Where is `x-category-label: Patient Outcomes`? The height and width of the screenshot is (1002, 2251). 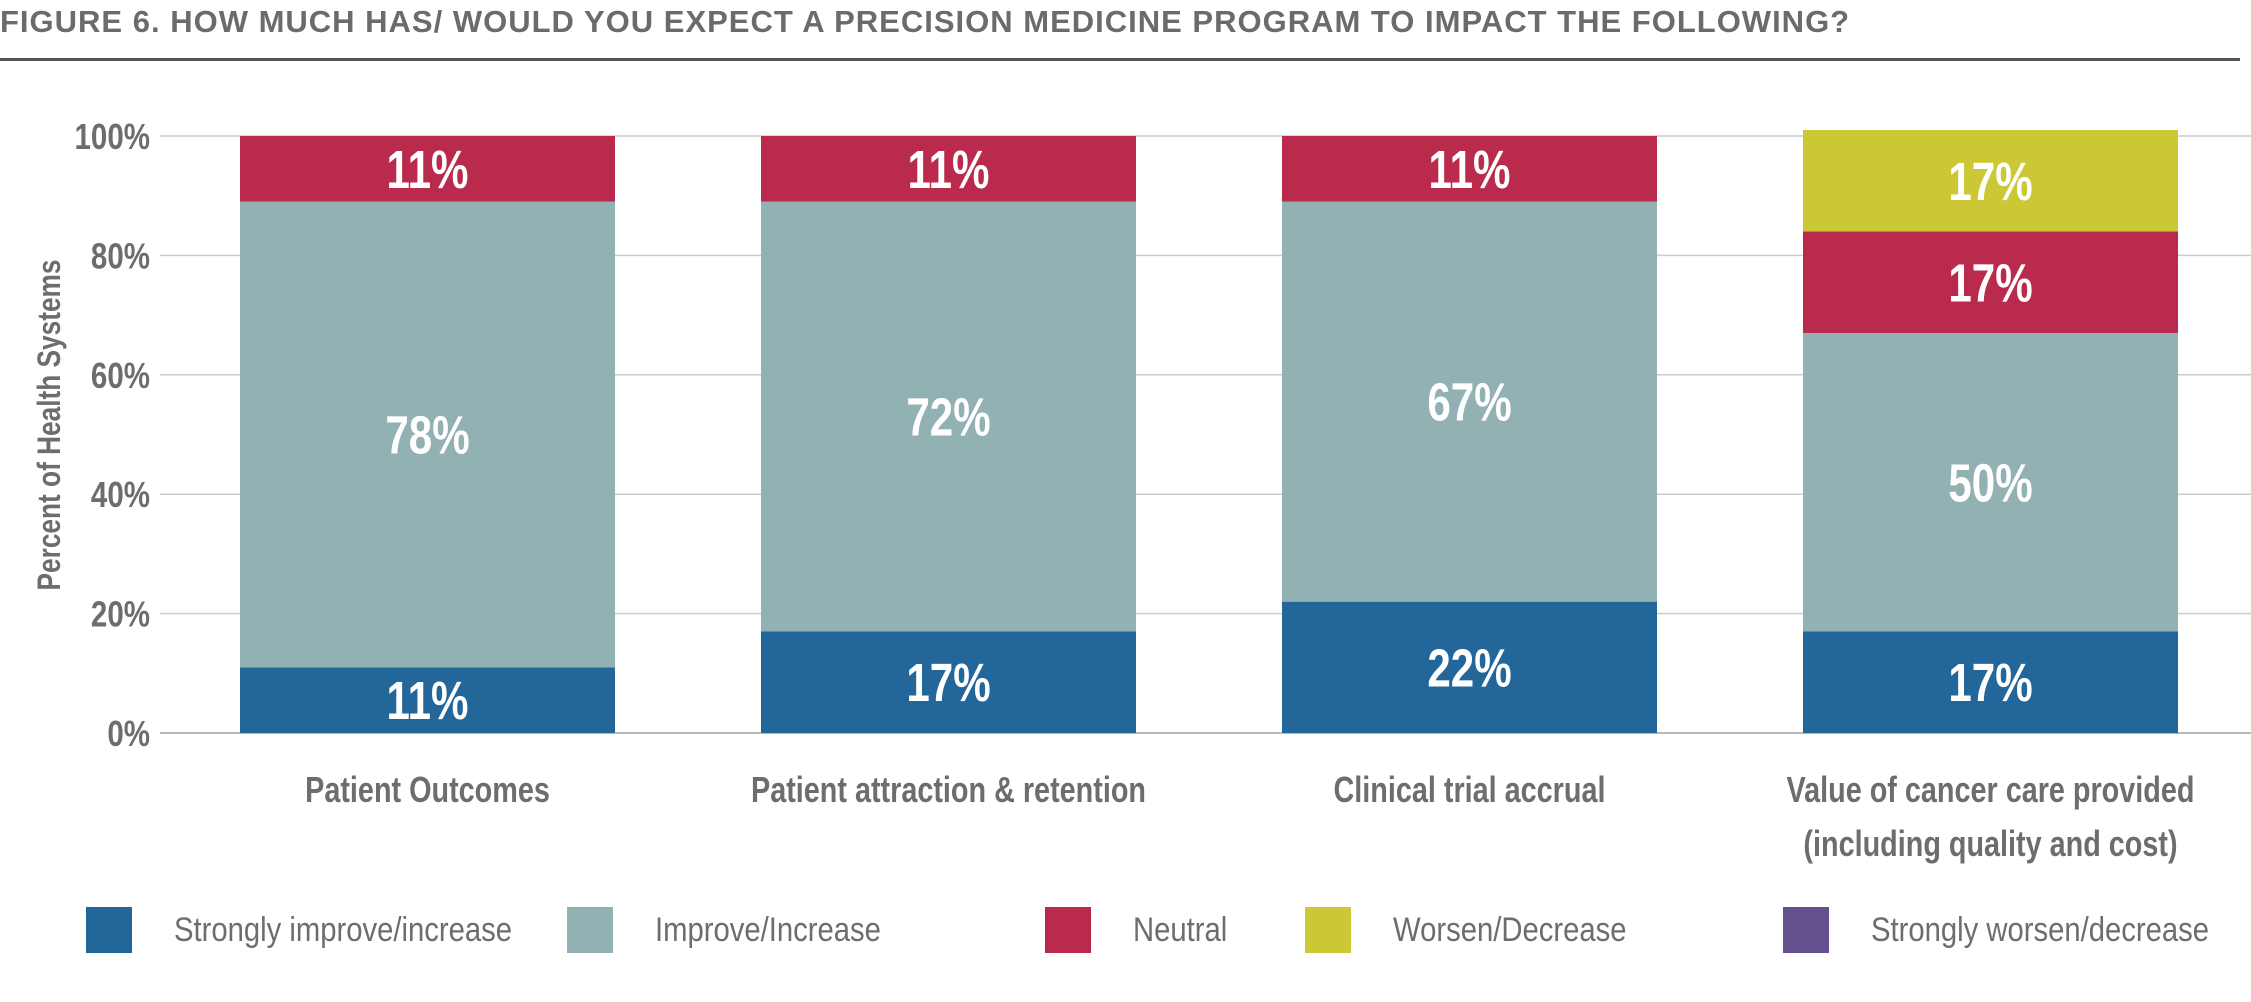
x-category-label: Patient Outcomes is located at coordinates (427, 789).